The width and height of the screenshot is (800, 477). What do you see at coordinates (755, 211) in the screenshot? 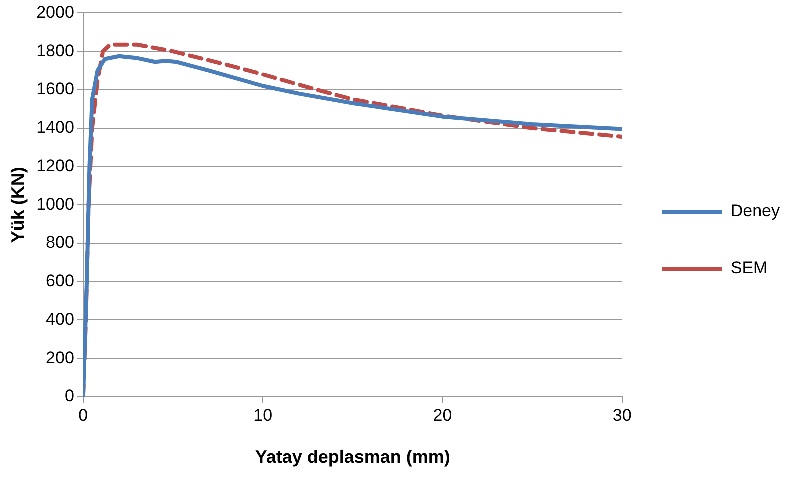
I see `legend-label: Deney` at bounding box center [755, 211].